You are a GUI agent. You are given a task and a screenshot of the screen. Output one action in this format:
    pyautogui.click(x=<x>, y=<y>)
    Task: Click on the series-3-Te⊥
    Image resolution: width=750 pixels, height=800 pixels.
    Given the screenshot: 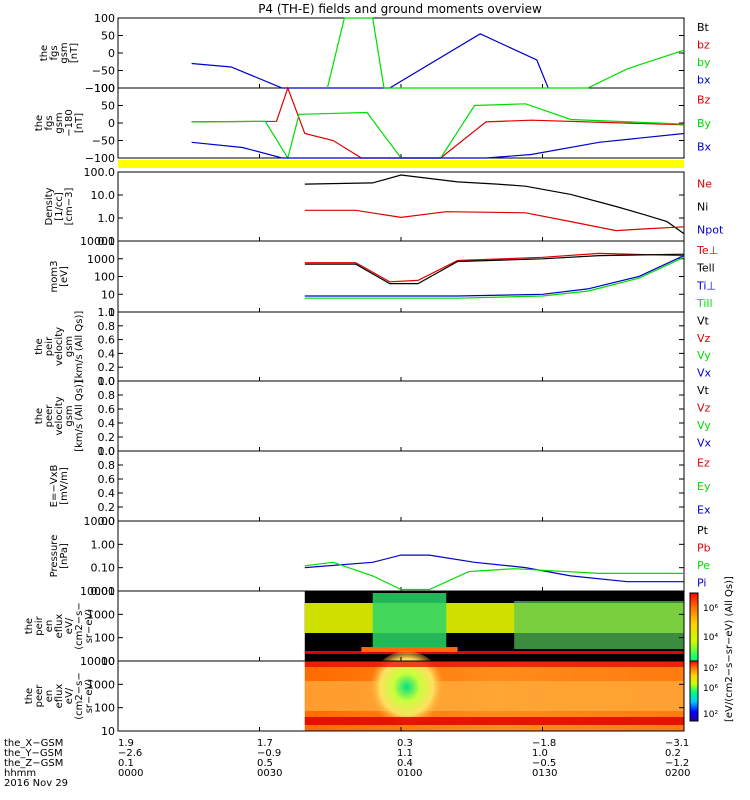 What is the action you would take?
    pyautogui.click(x=494, y=267)
    